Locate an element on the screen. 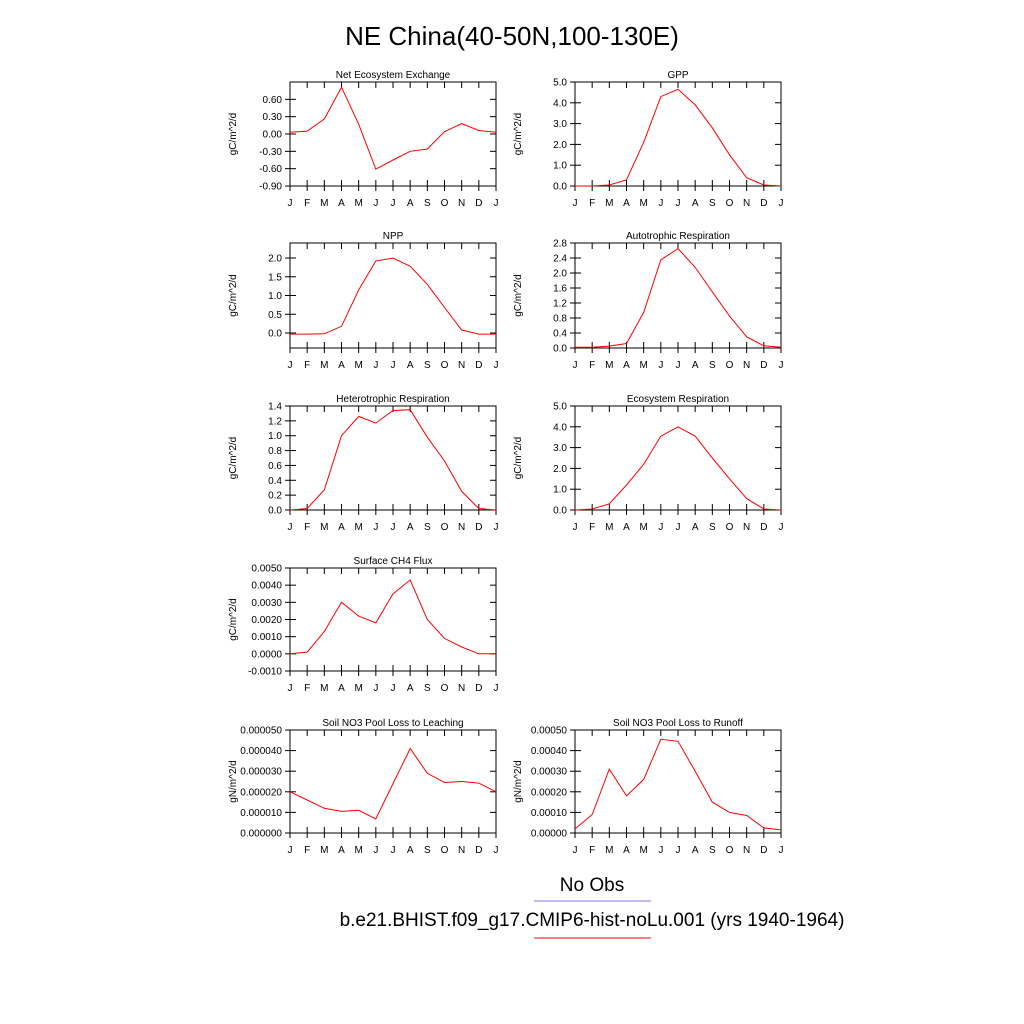 This screenshot has height=1024, width=1024. y-tick-label: 0.000010 is located at coordinates (261, 813).